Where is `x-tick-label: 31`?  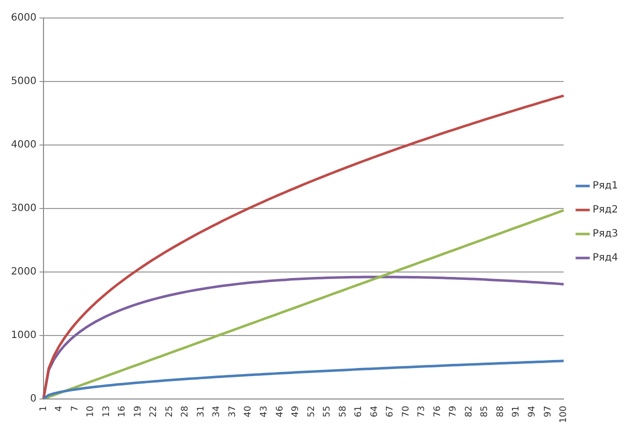
x-tick-label: 31 is located at coordinates (201, 412).